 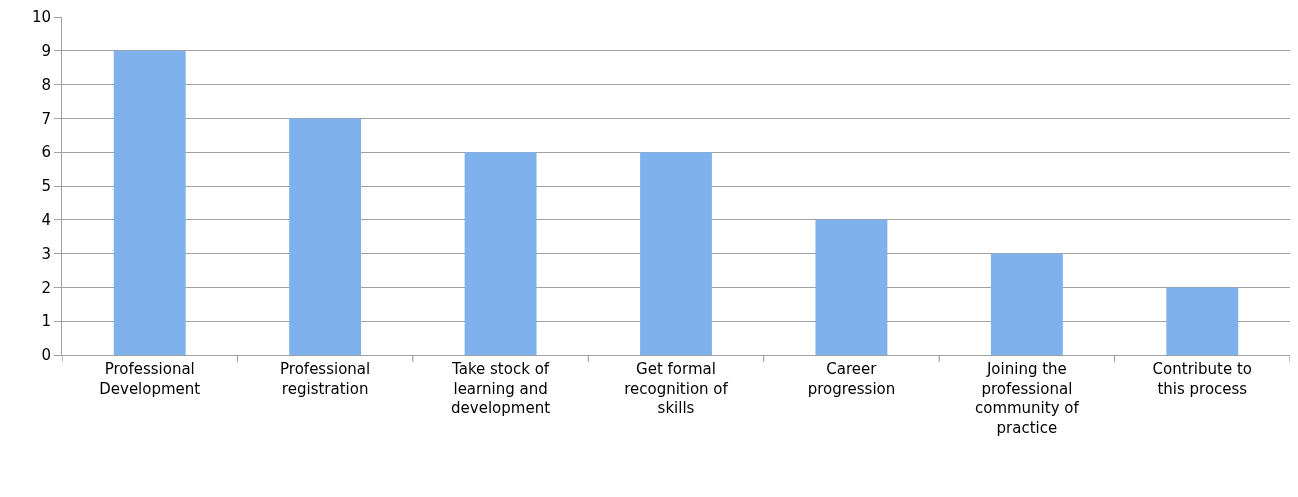 I want to click on y-tick-label: 1, so click(x=46, y=321).